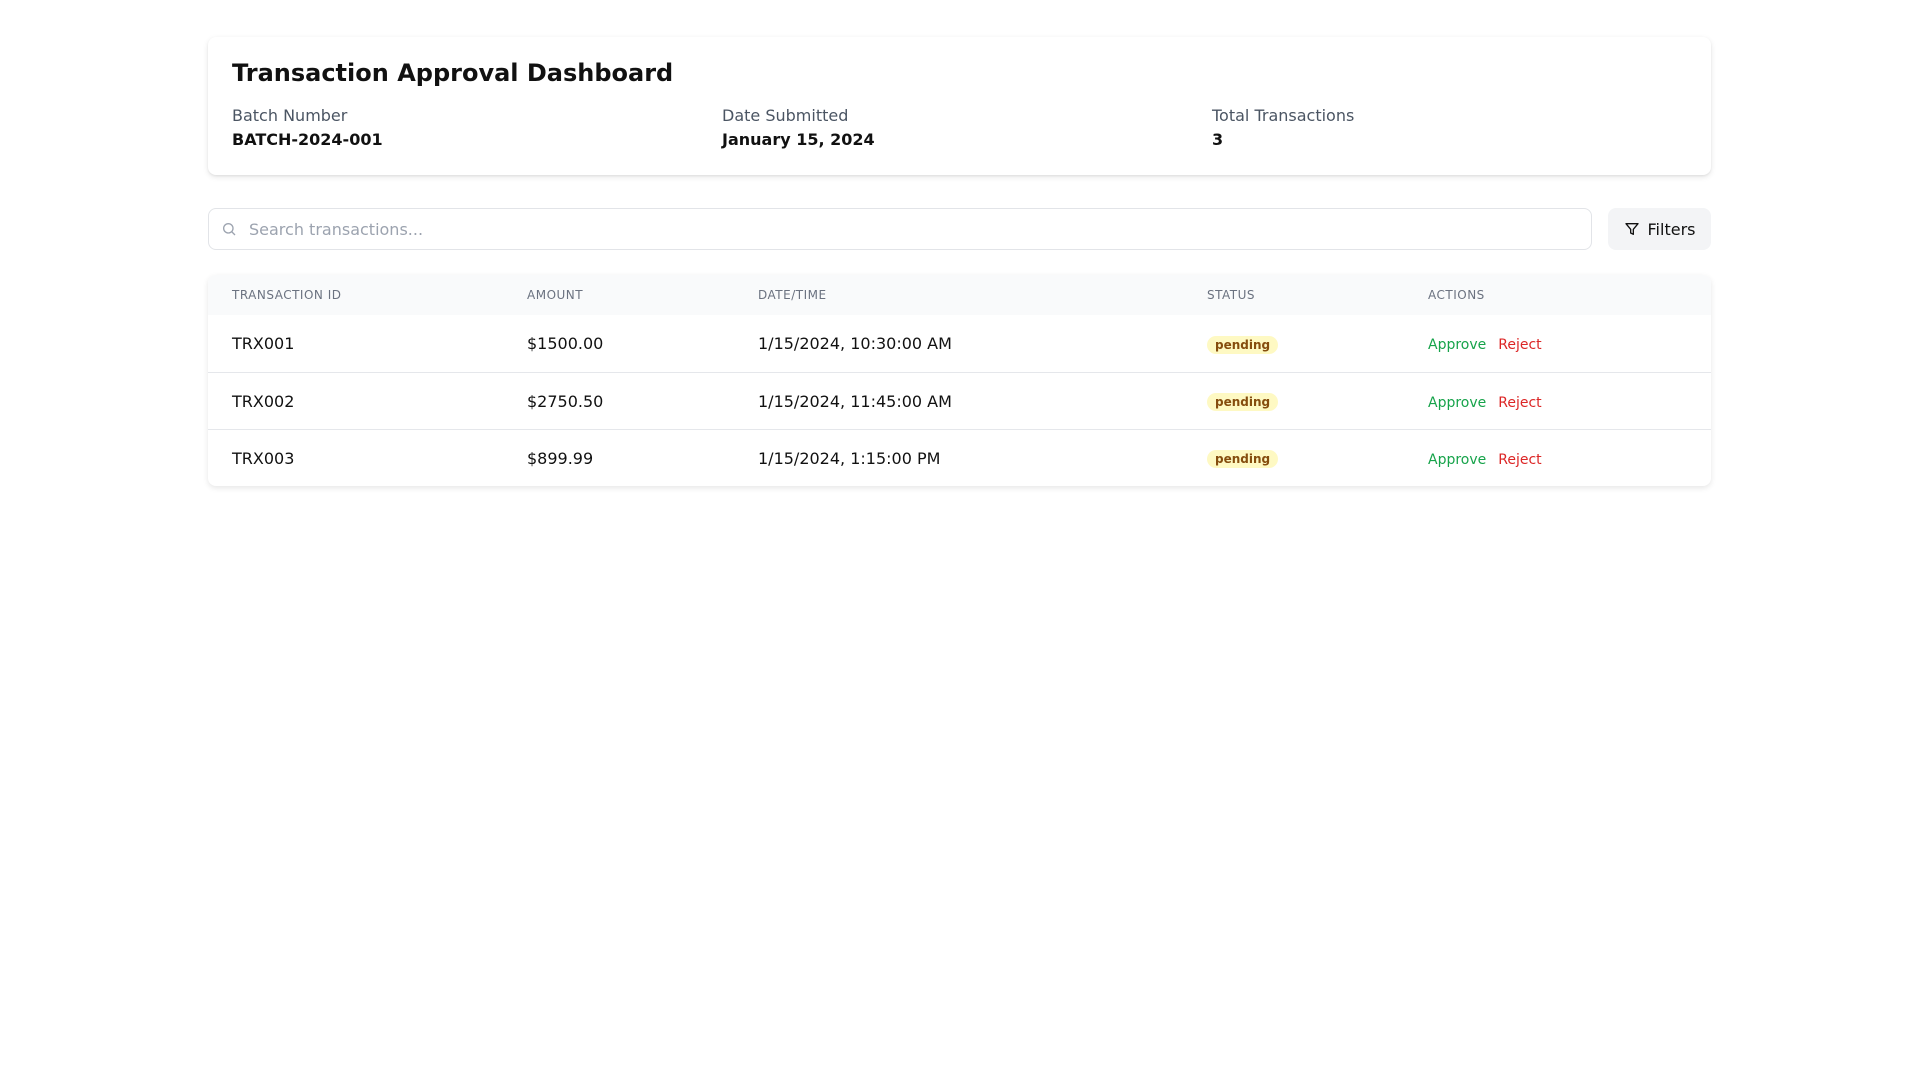 Image resolution: width=1920 pixels, height=1080 pixels. I want to click on column-header-datetime: Date/Time, so click(792, 295).